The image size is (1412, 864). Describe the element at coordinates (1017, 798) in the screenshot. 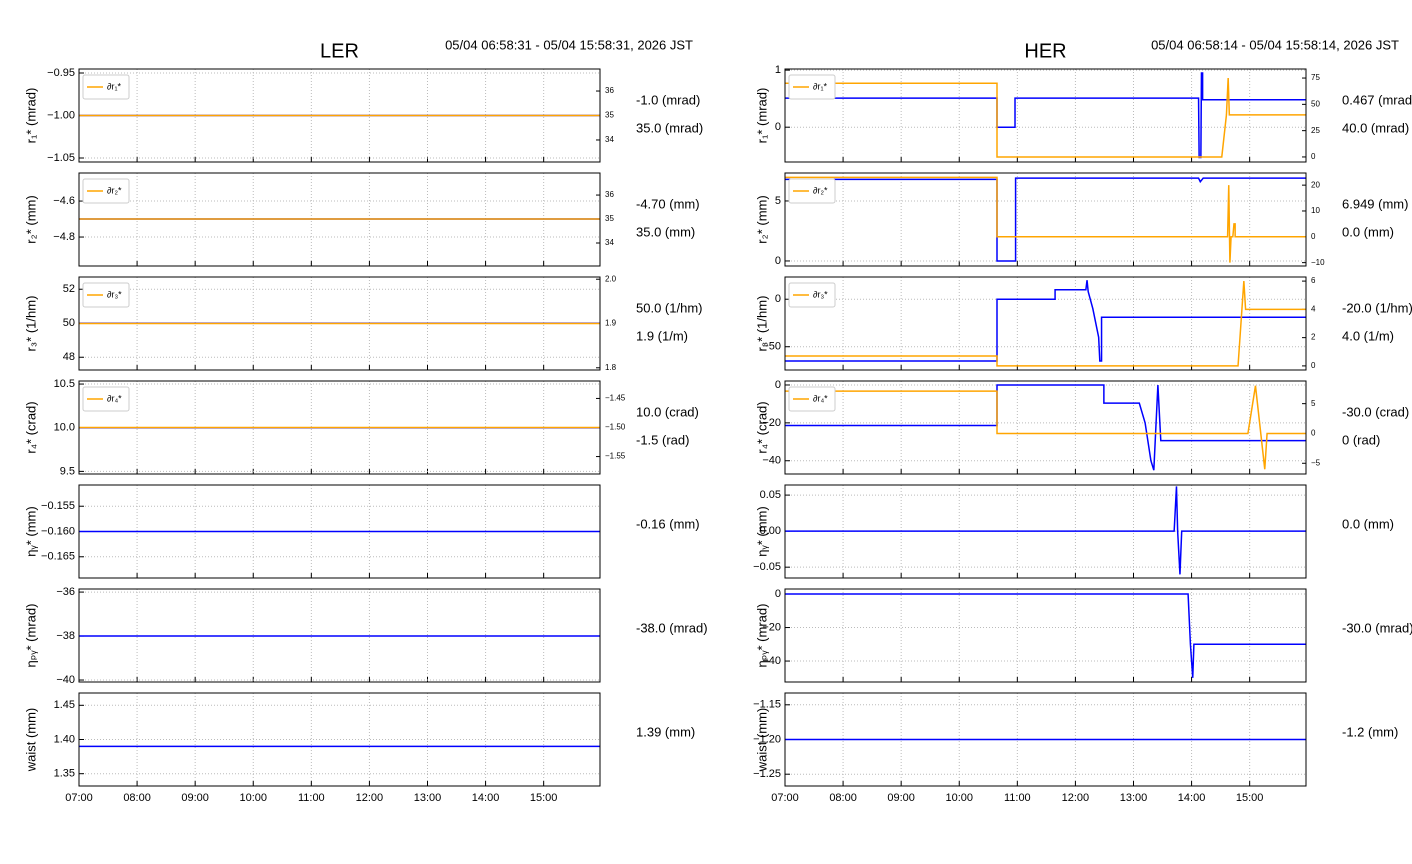

I see `x-tick-label: 11:00` at that location.